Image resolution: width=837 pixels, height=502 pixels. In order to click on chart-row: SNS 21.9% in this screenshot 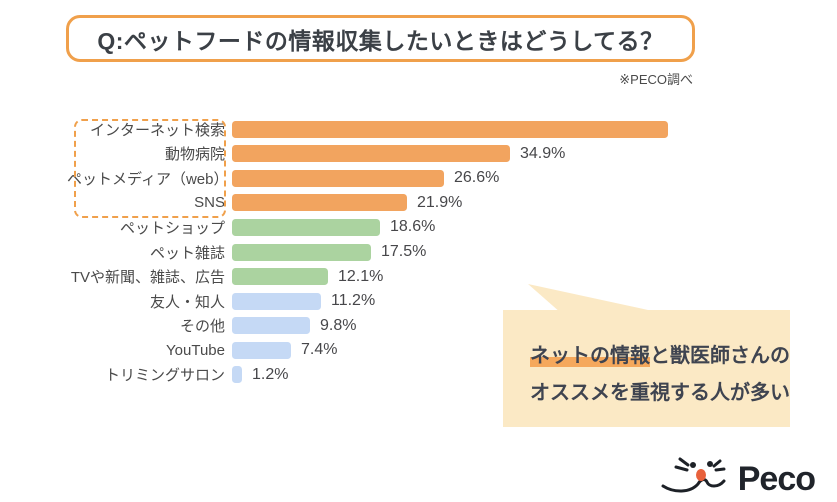, I will do `click(387, 203)`.